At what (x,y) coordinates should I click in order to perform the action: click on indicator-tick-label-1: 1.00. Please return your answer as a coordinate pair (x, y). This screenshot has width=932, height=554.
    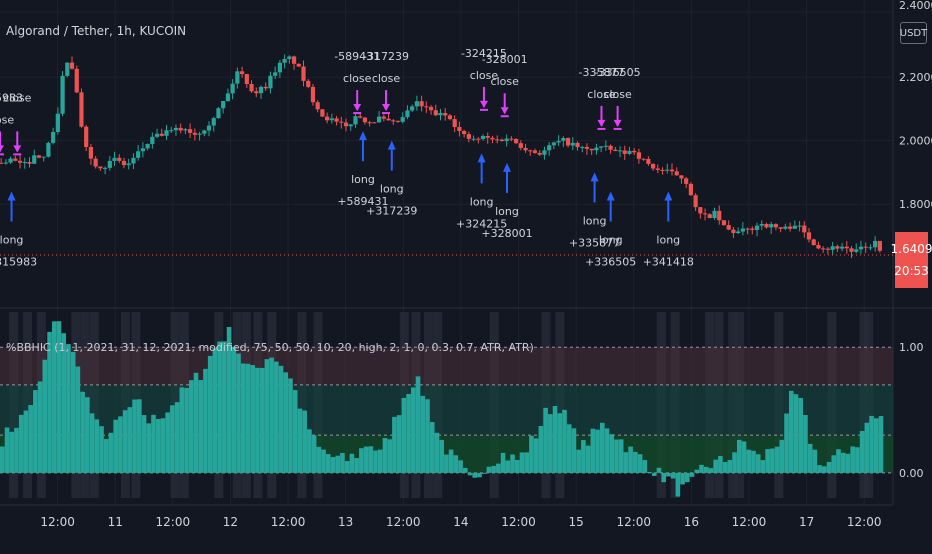
    Looking at the image, I should click on (911, 347).